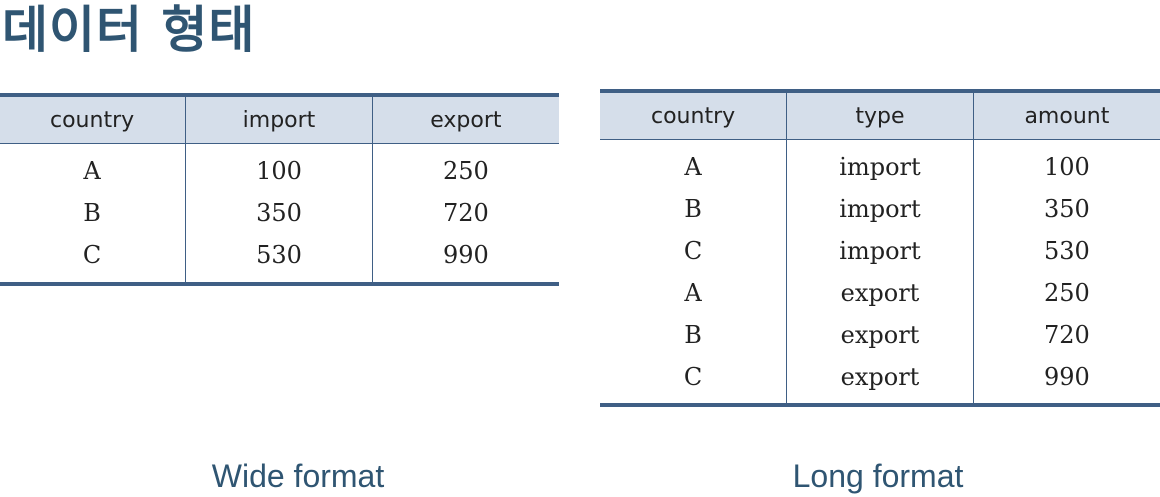  I want to click on column-header-export: export, so click(465, 119).